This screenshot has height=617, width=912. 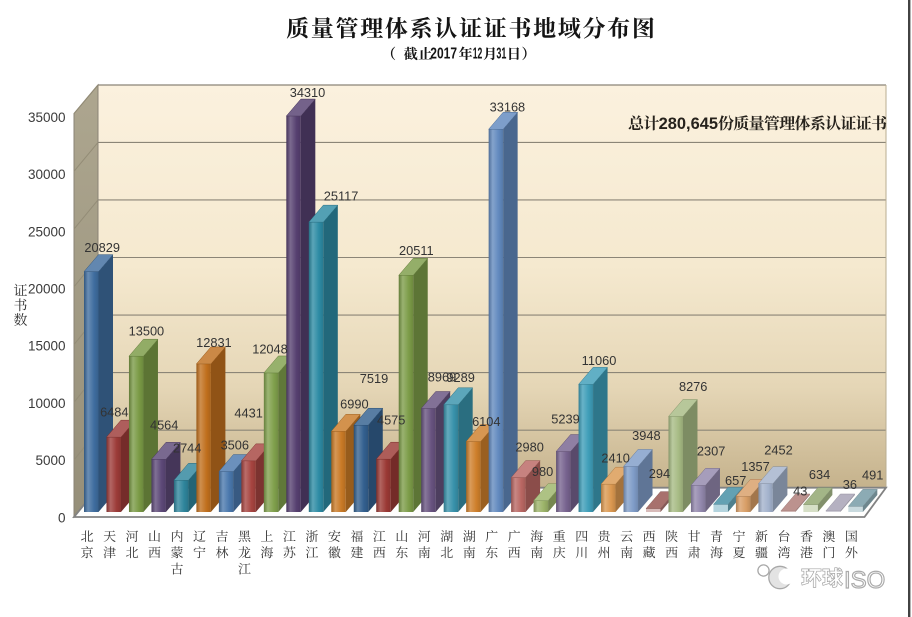 What do you see at coordinates (47, 346) in the screenshot?
I see `svg-text: 15000` at bounding box center [47, 346].